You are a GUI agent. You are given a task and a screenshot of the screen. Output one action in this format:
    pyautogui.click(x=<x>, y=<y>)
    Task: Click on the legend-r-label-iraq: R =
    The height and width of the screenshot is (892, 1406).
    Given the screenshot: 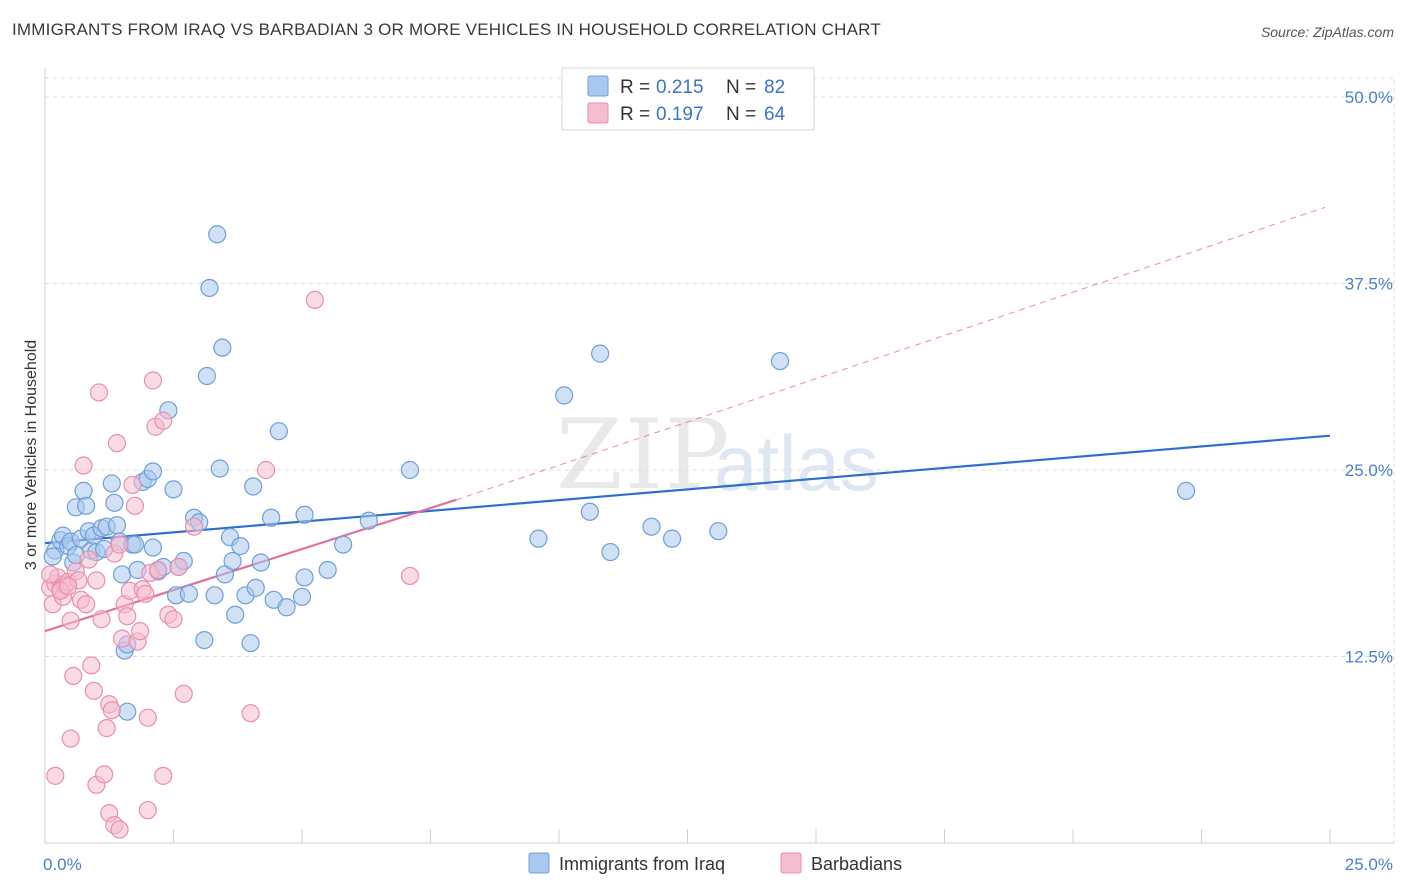 What is the action you would take?
    pyautogui.click(x=635, y=87)
    